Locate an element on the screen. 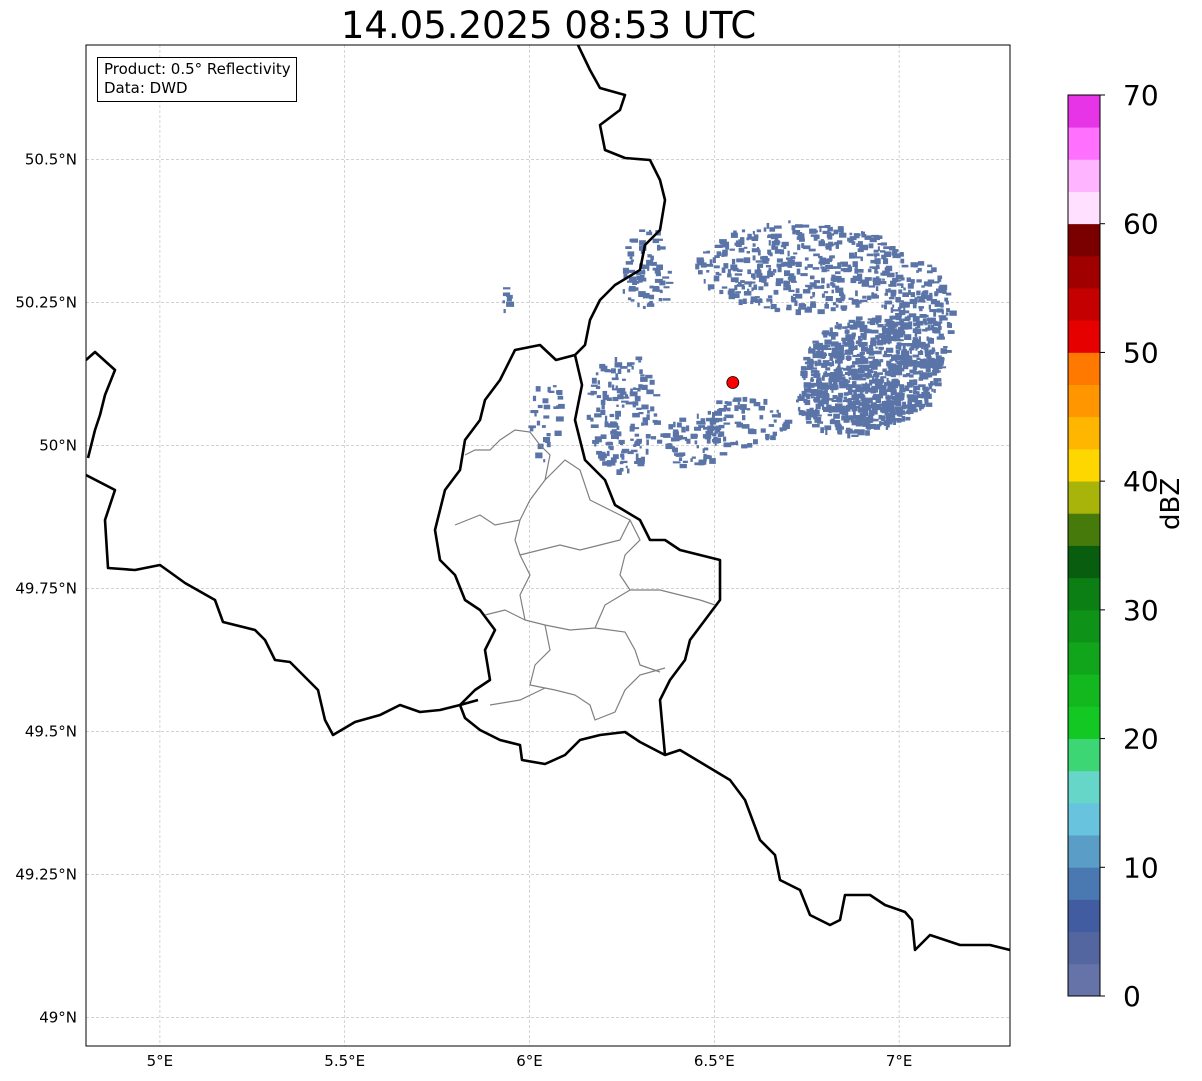 This screenshot has width=1202, height=1081. regional-borders is located at coordinates (505, 615).